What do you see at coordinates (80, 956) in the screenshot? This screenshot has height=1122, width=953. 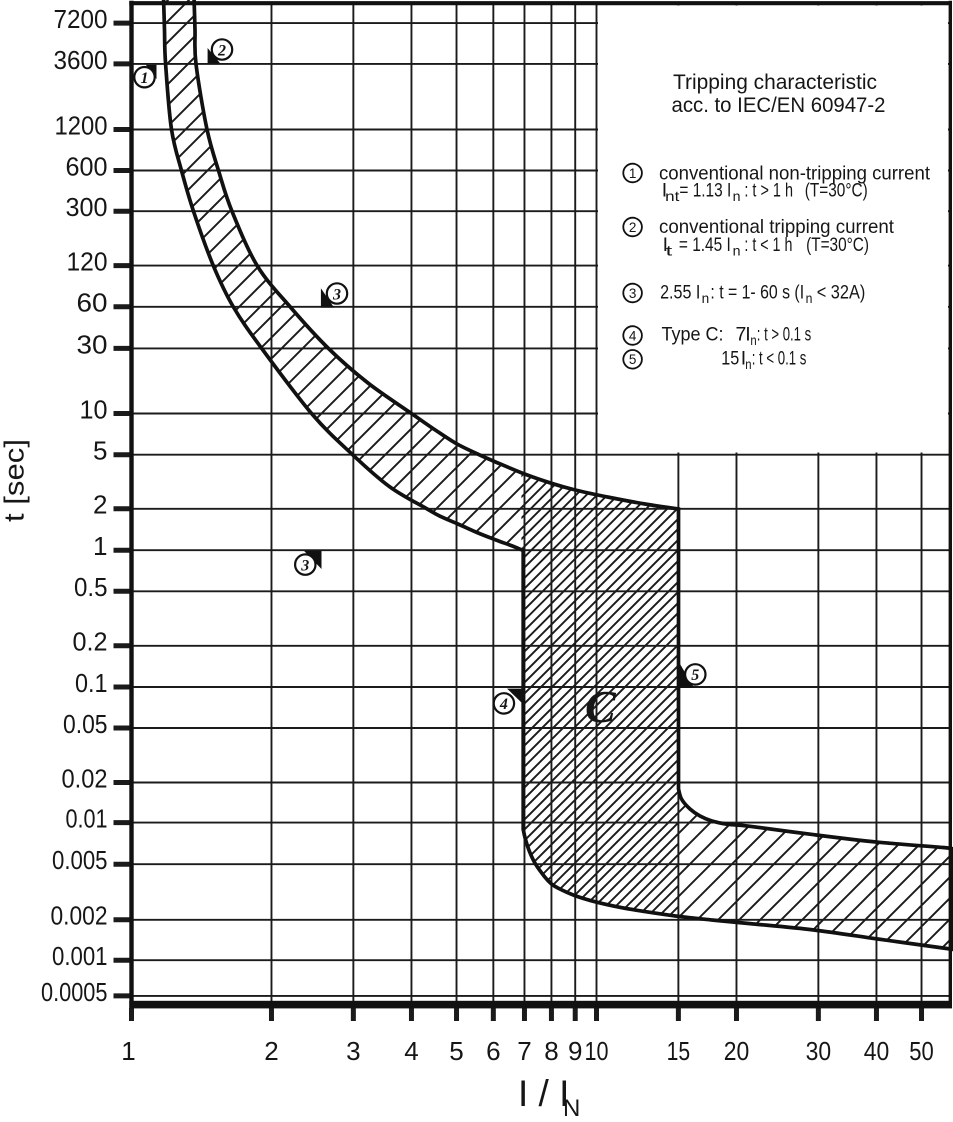 I see `svg-text: 0.001` at bounding box center [80, 956].